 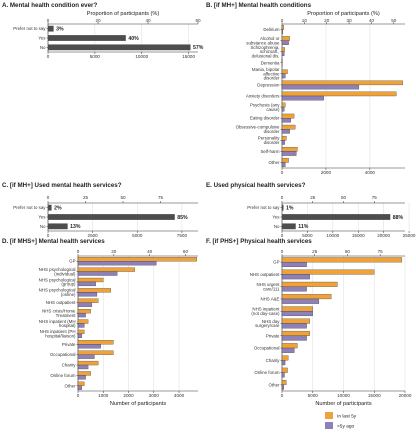 What do you see at coordinates (271, 29) in the screenshot?
I see `category-label-line: Delirium` at bounding box center [271, 29].